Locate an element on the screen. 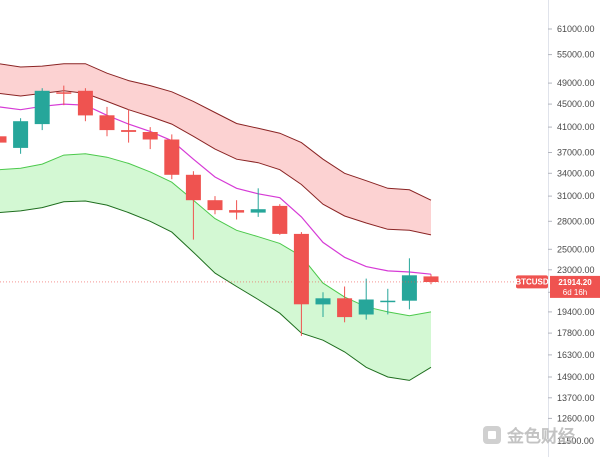 The width and height of the screenshot is (600, 457). price-tick-label: 28000.00 is located at coordinates (576, 221).